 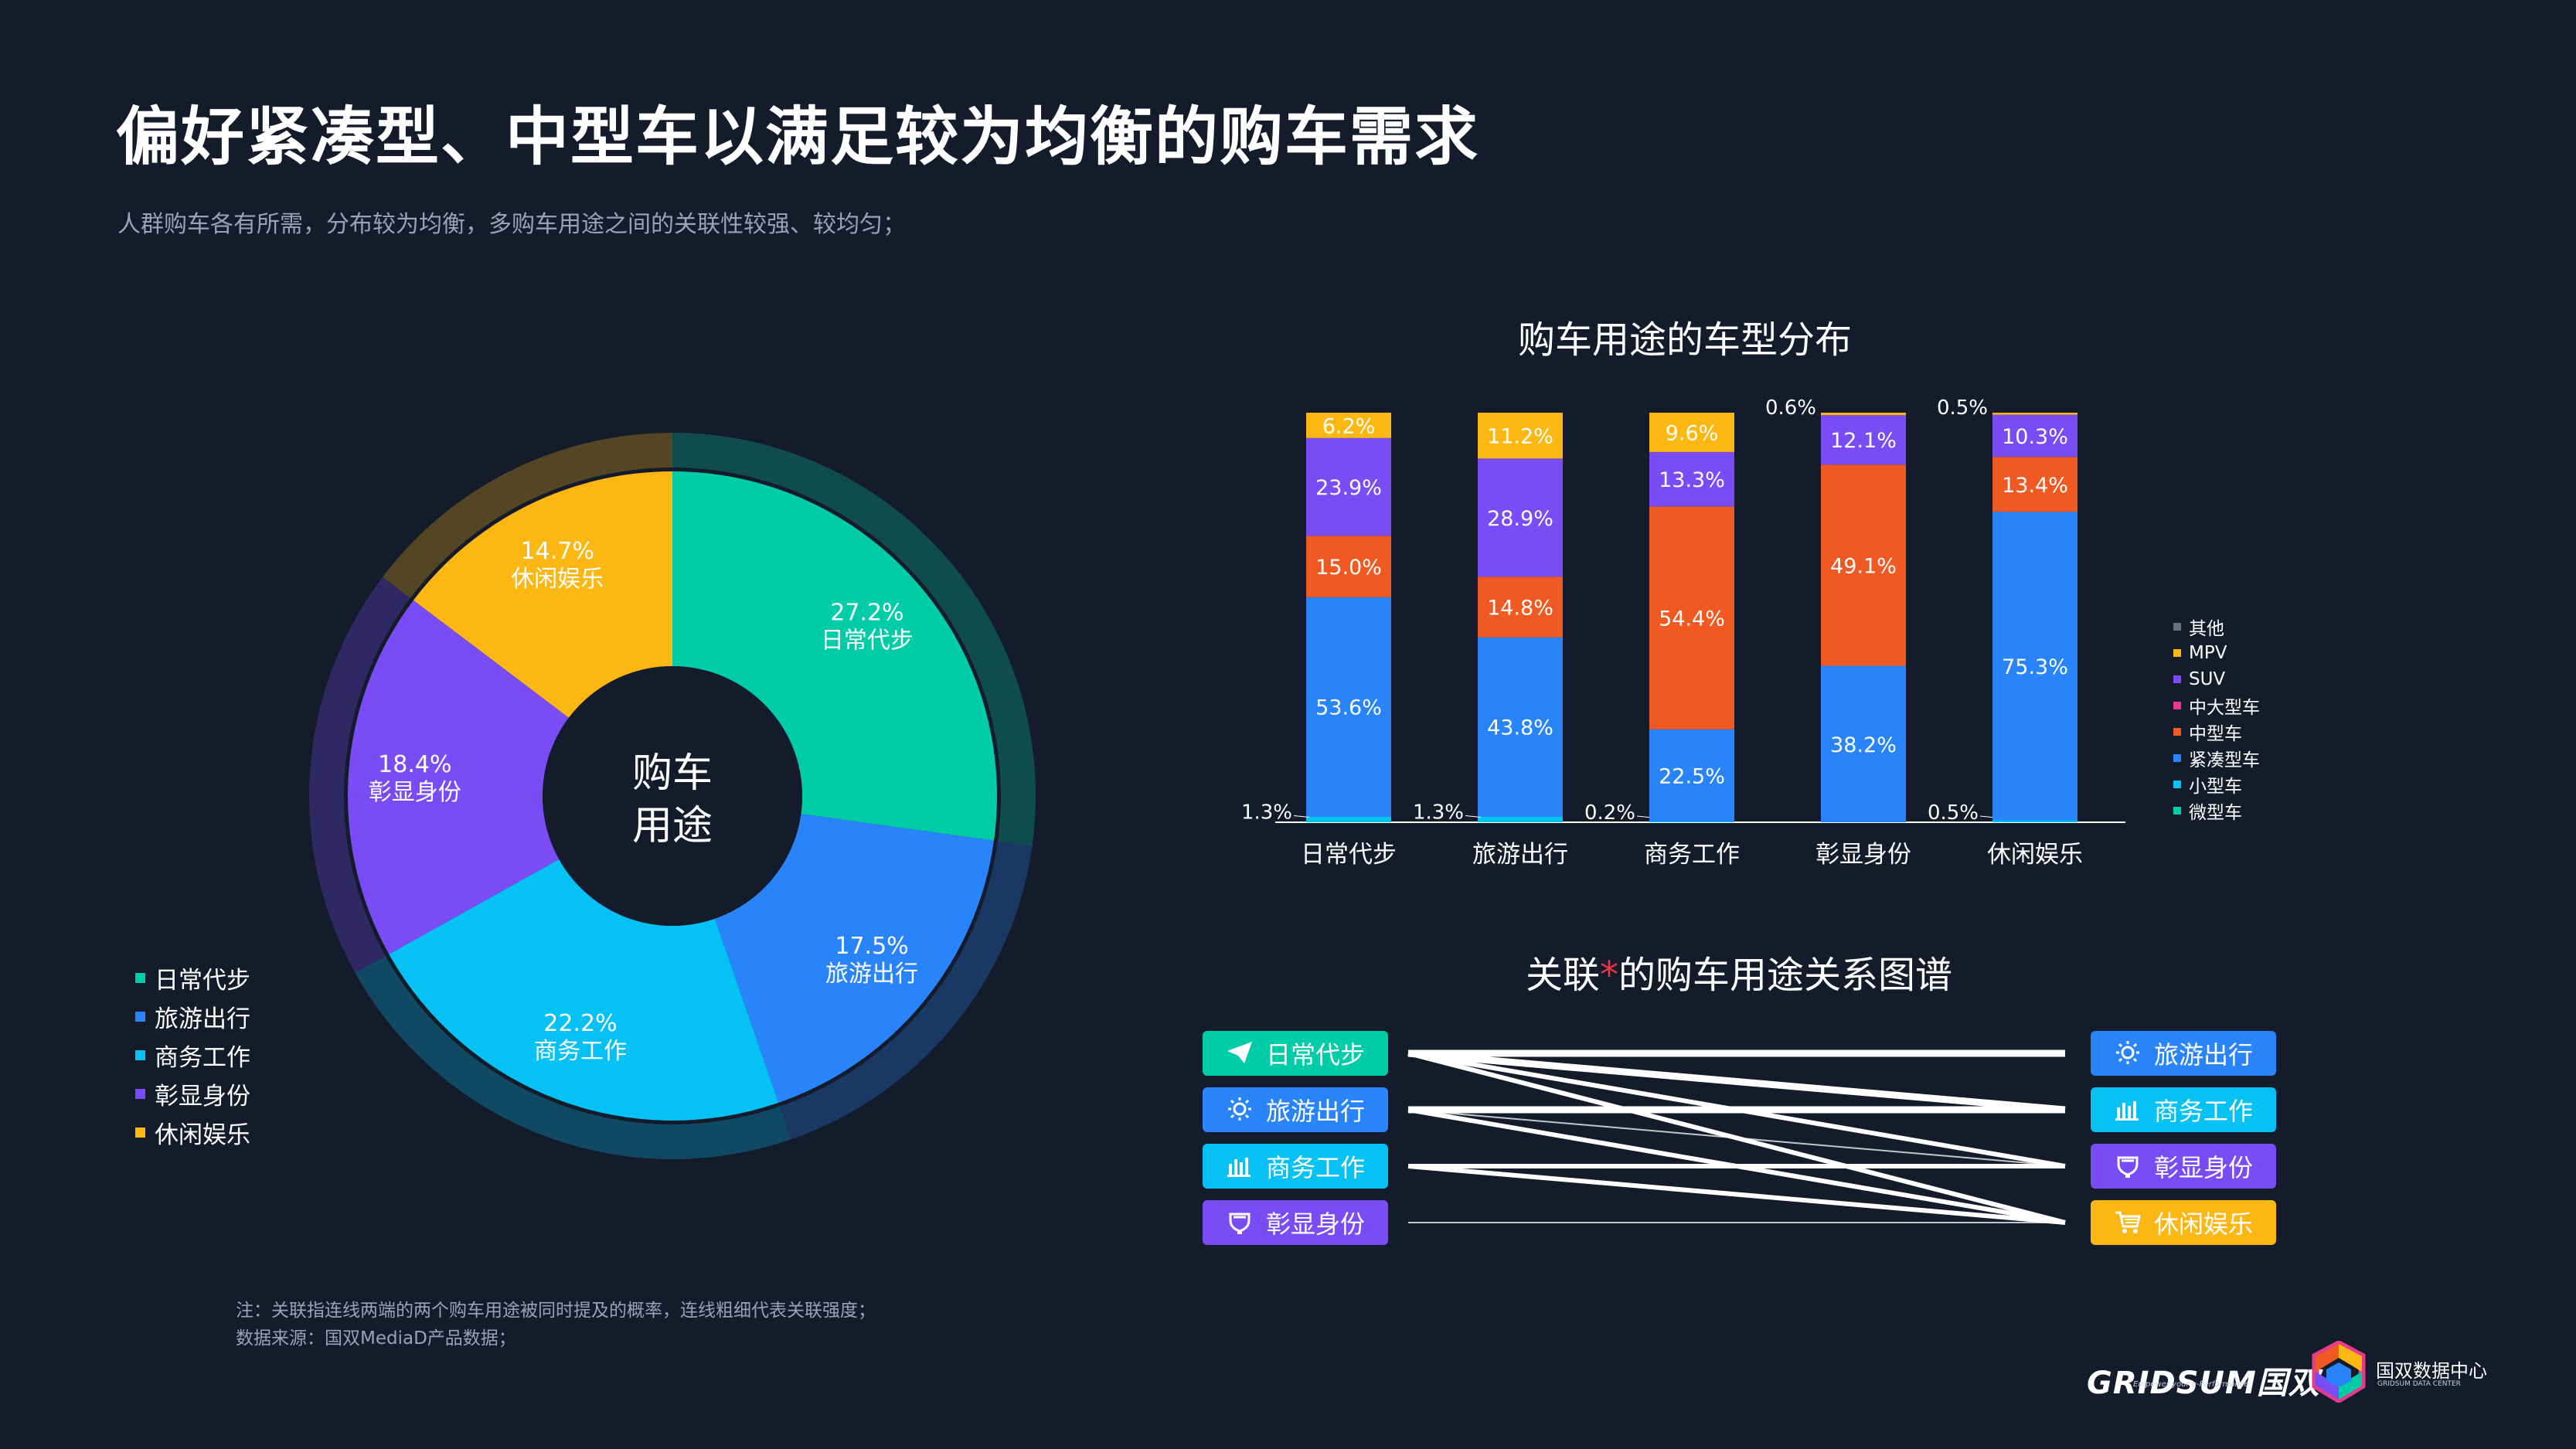 I want to click on gem-icon, so click(x=2128, y=1167).